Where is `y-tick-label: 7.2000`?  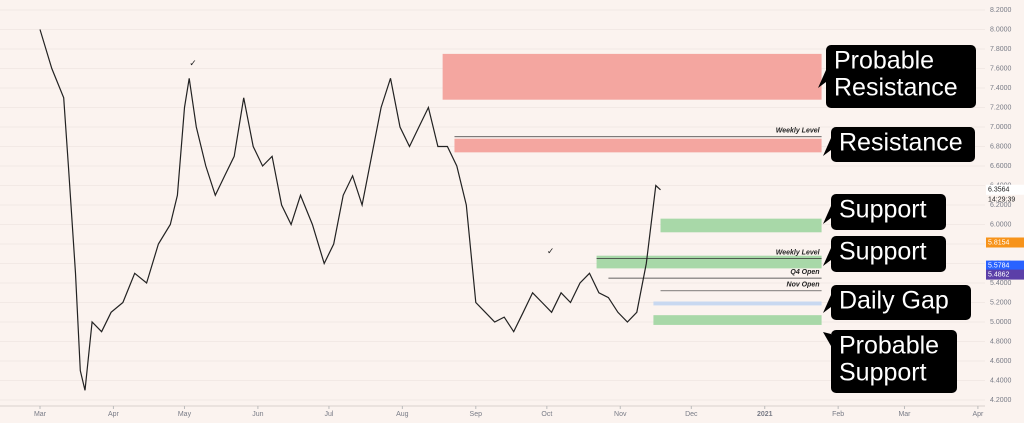
y-tick-label: 7.2000 is located at coordinates (1001, 107).